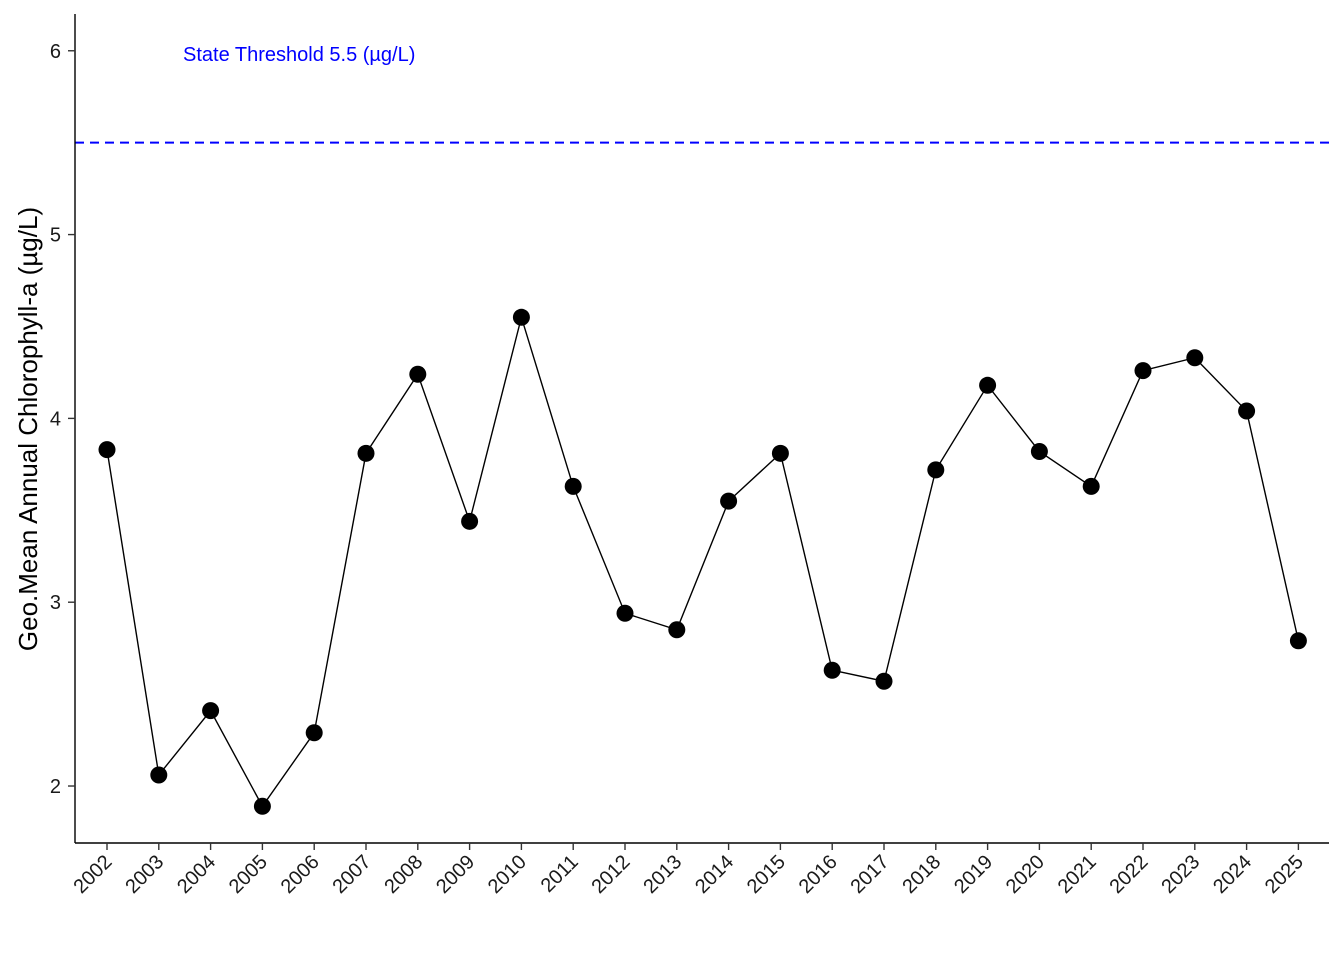 The height and width of the screenshot is (960, 1344). I want to click on x-tick-label: 2016, so click(818, 874).